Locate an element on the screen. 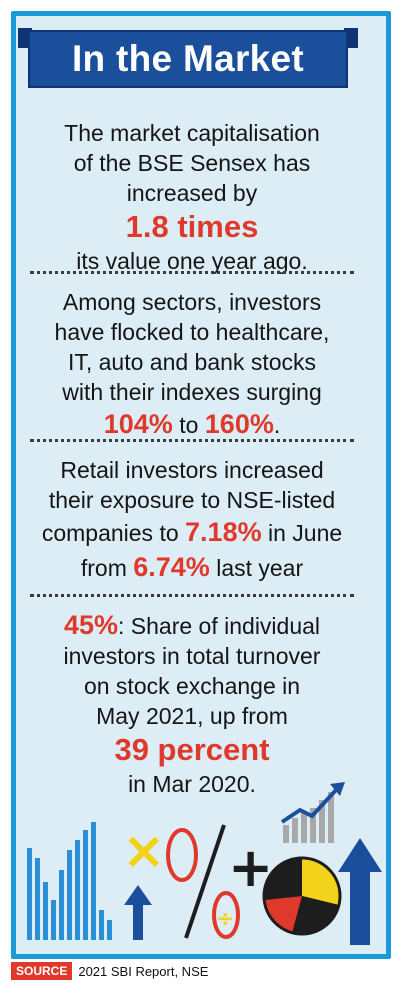 This screenshot has height=987, width=400. fact-line: on stock exchange in is located at coordinates (192, 686).